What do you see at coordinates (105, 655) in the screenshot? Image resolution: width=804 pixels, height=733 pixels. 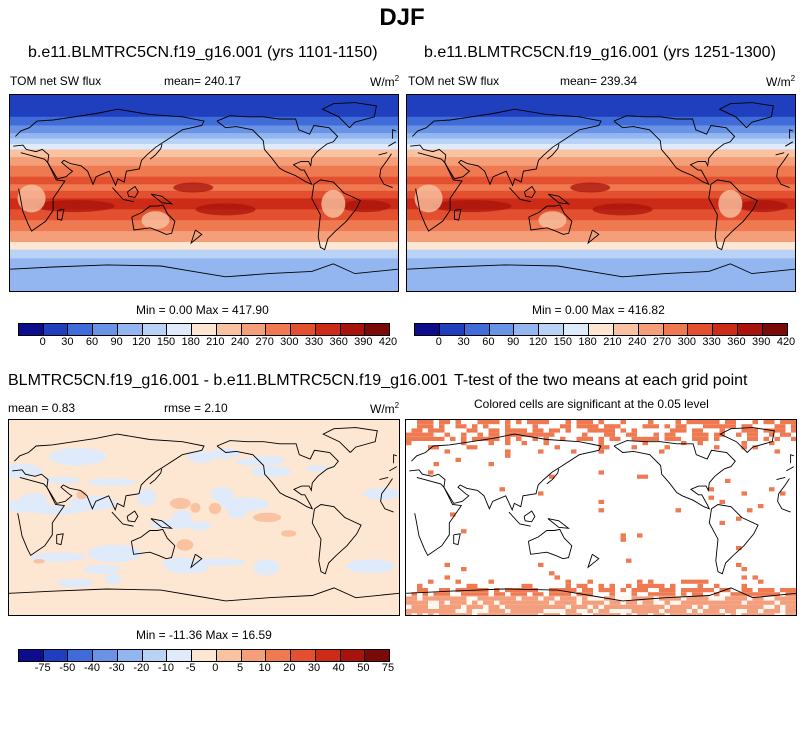 I see `panel3-colorbar-swatch` at bounding box center [105, 655].